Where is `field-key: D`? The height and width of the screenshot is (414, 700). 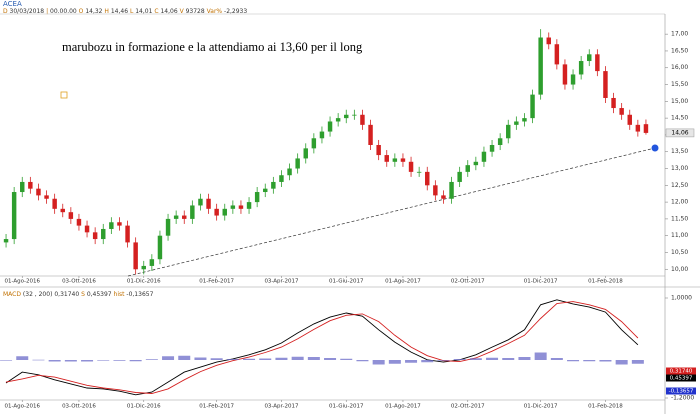
field-key: D is located at coordinates (5, 11).